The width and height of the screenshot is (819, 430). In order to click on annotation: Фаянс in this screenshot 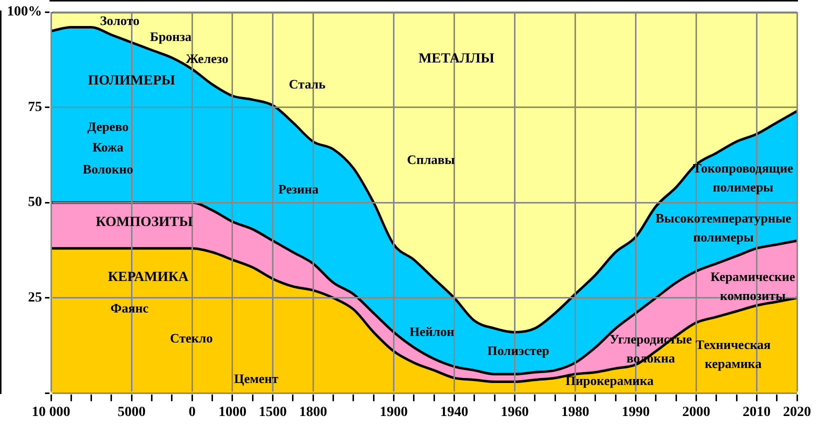, I will do `click(129, 308)`.